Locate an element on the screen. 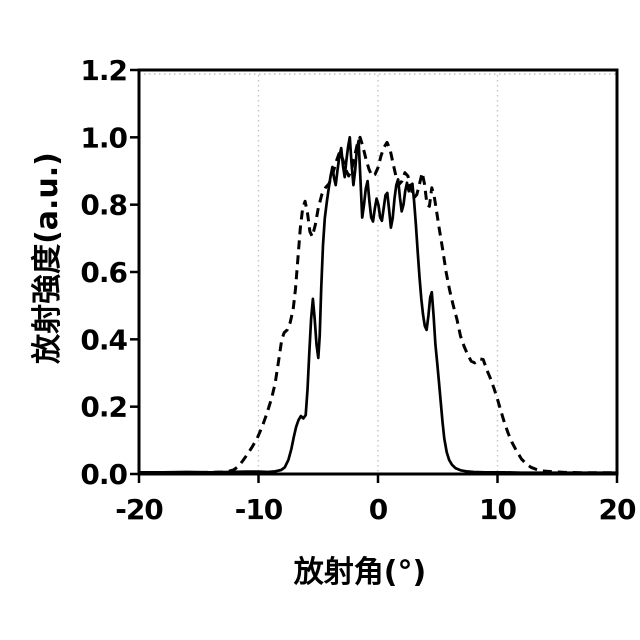 This screenshot has width=640, height=640. y-tick-label: 0.0 is located at coordinates (103, 474).